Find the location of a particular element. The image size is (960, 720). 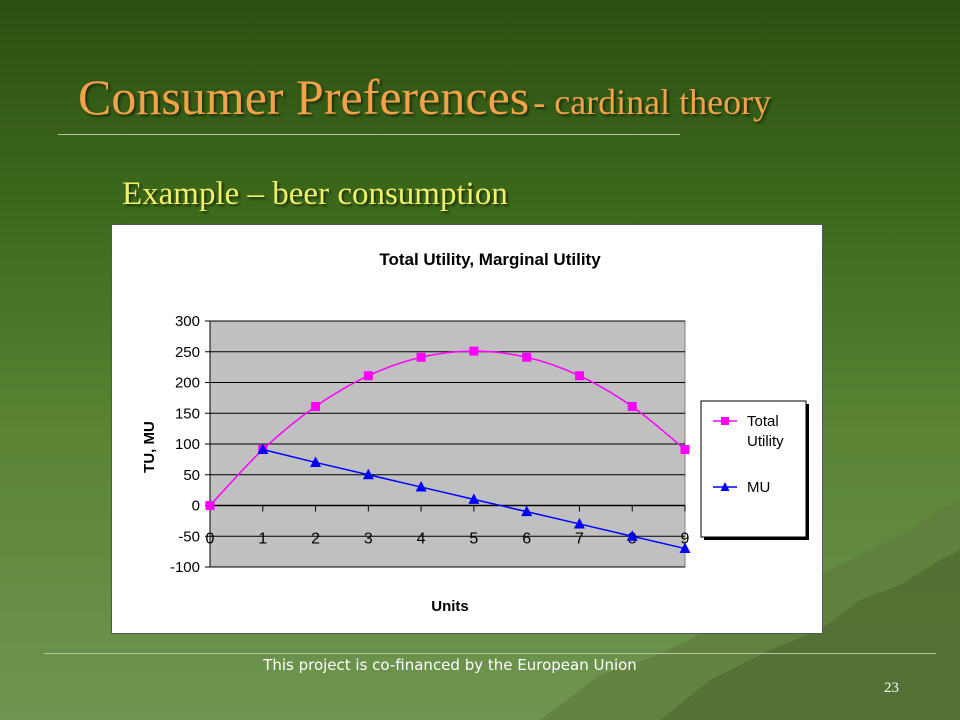

x-tick-label: 6 is located at coordinates (526, 539).